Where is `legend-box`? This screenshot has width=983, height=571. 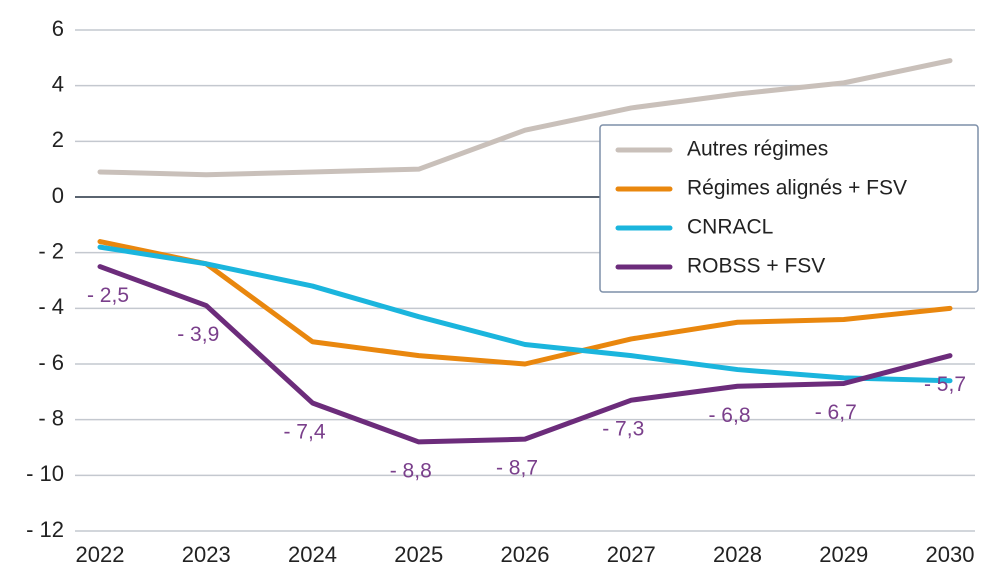 legend-box is located at coordinates (789, 208).